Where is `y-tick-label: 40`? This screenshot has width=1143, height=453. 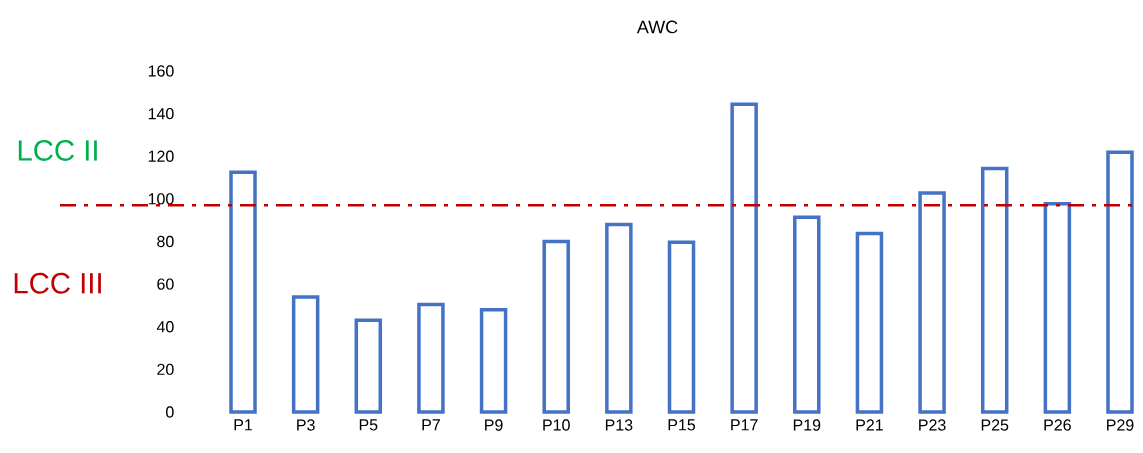
y-tick-label: 40 is located at coordinates (165, 327).